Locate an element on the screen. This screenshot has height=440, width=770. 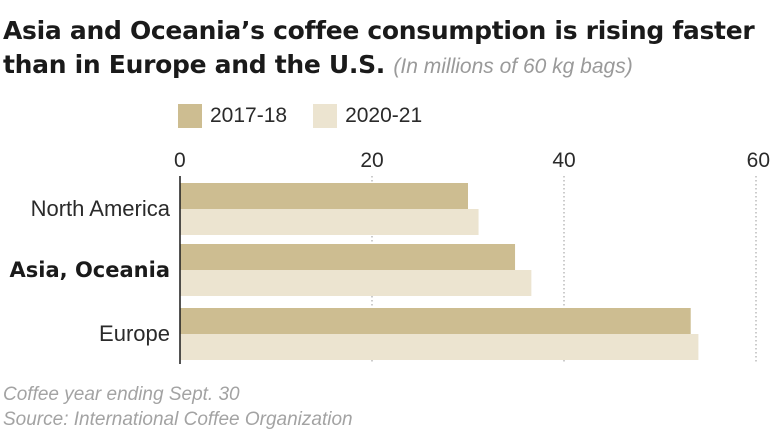
x-tick-label-60: 60 is located at coordinates (758, 160).